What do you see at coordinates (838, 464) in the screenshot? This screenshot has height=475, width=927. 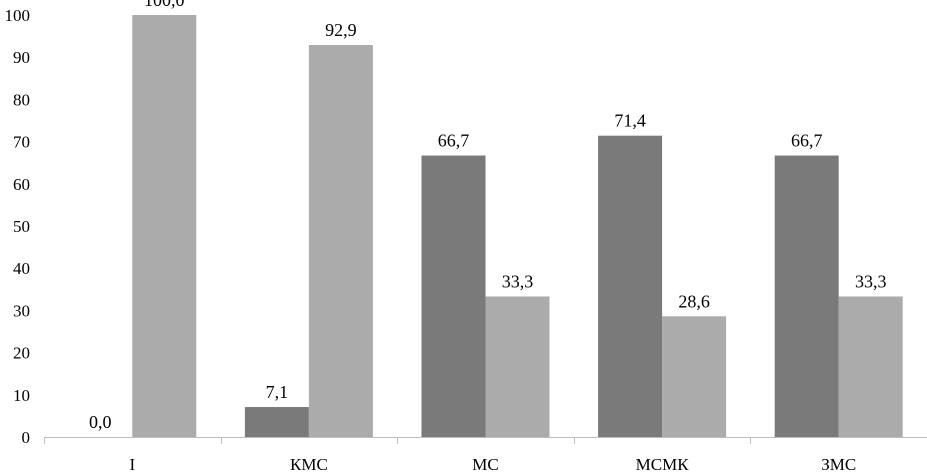 I see `category-label: ЗМС` at bounding box center [838, 464].